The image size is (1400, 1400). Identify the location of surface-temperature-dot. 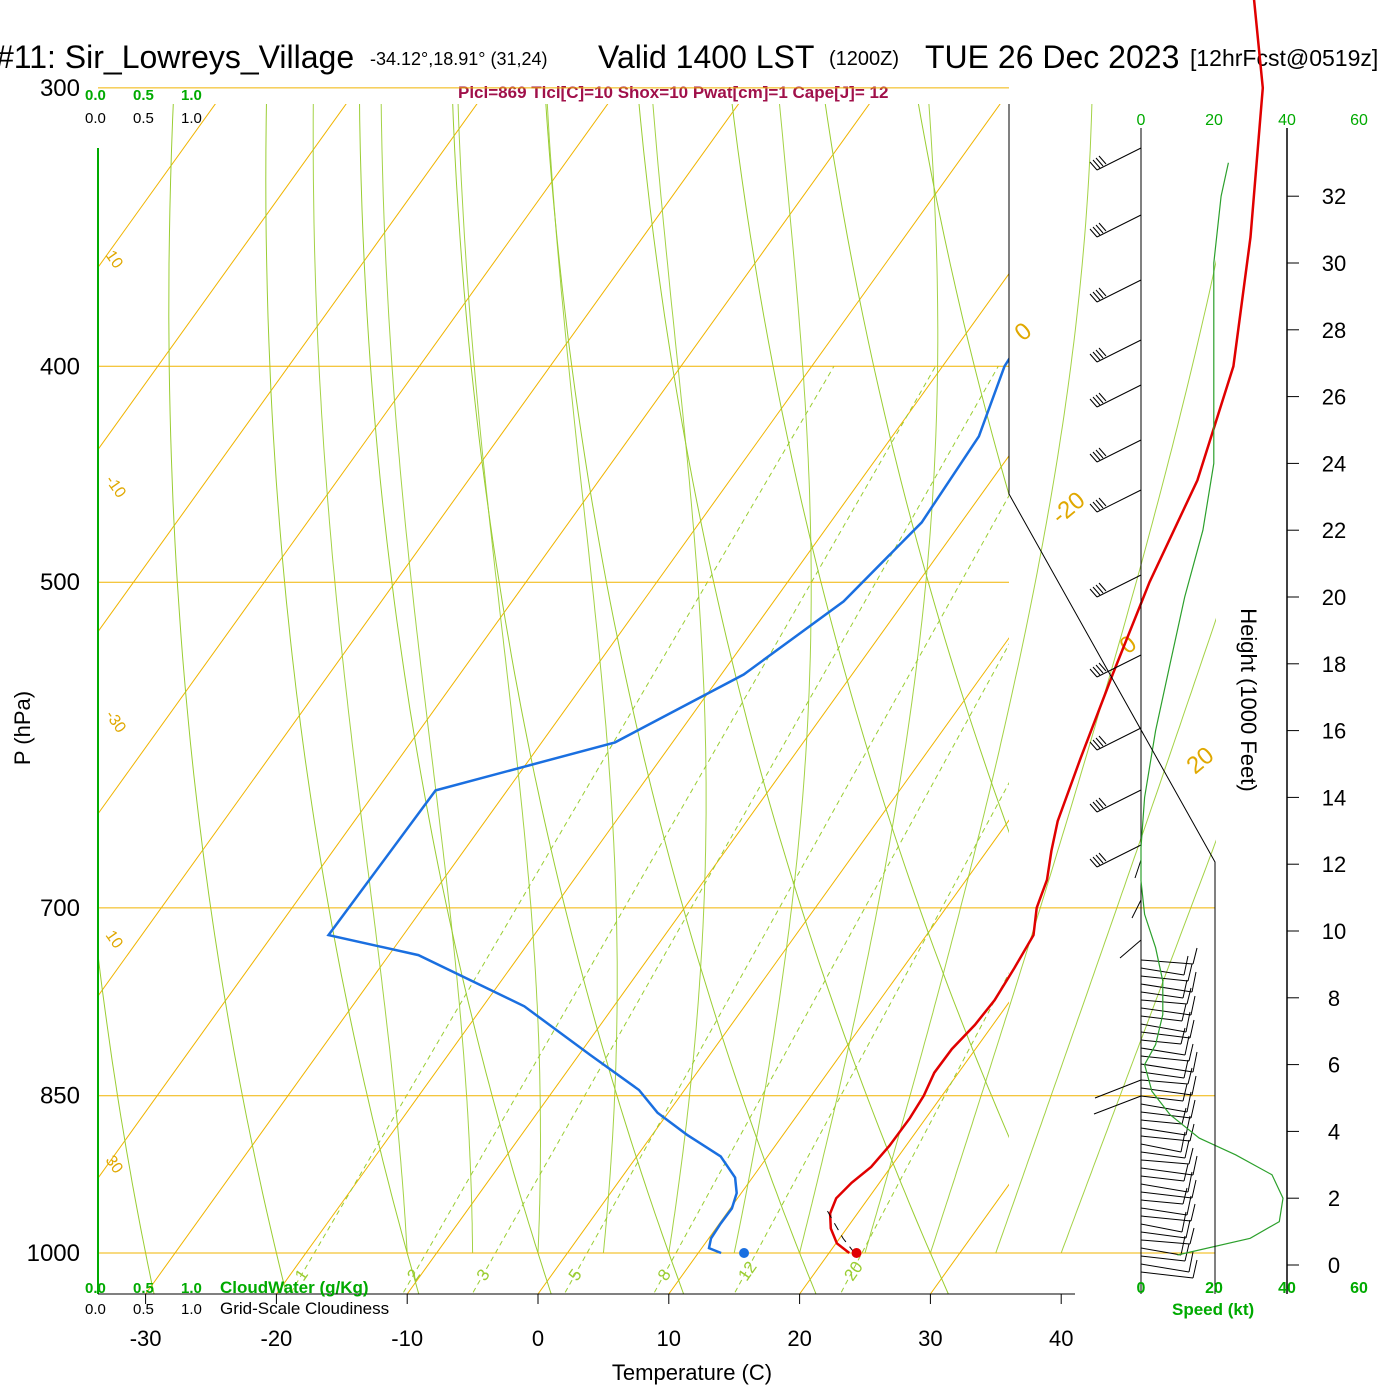
(856, 1253).